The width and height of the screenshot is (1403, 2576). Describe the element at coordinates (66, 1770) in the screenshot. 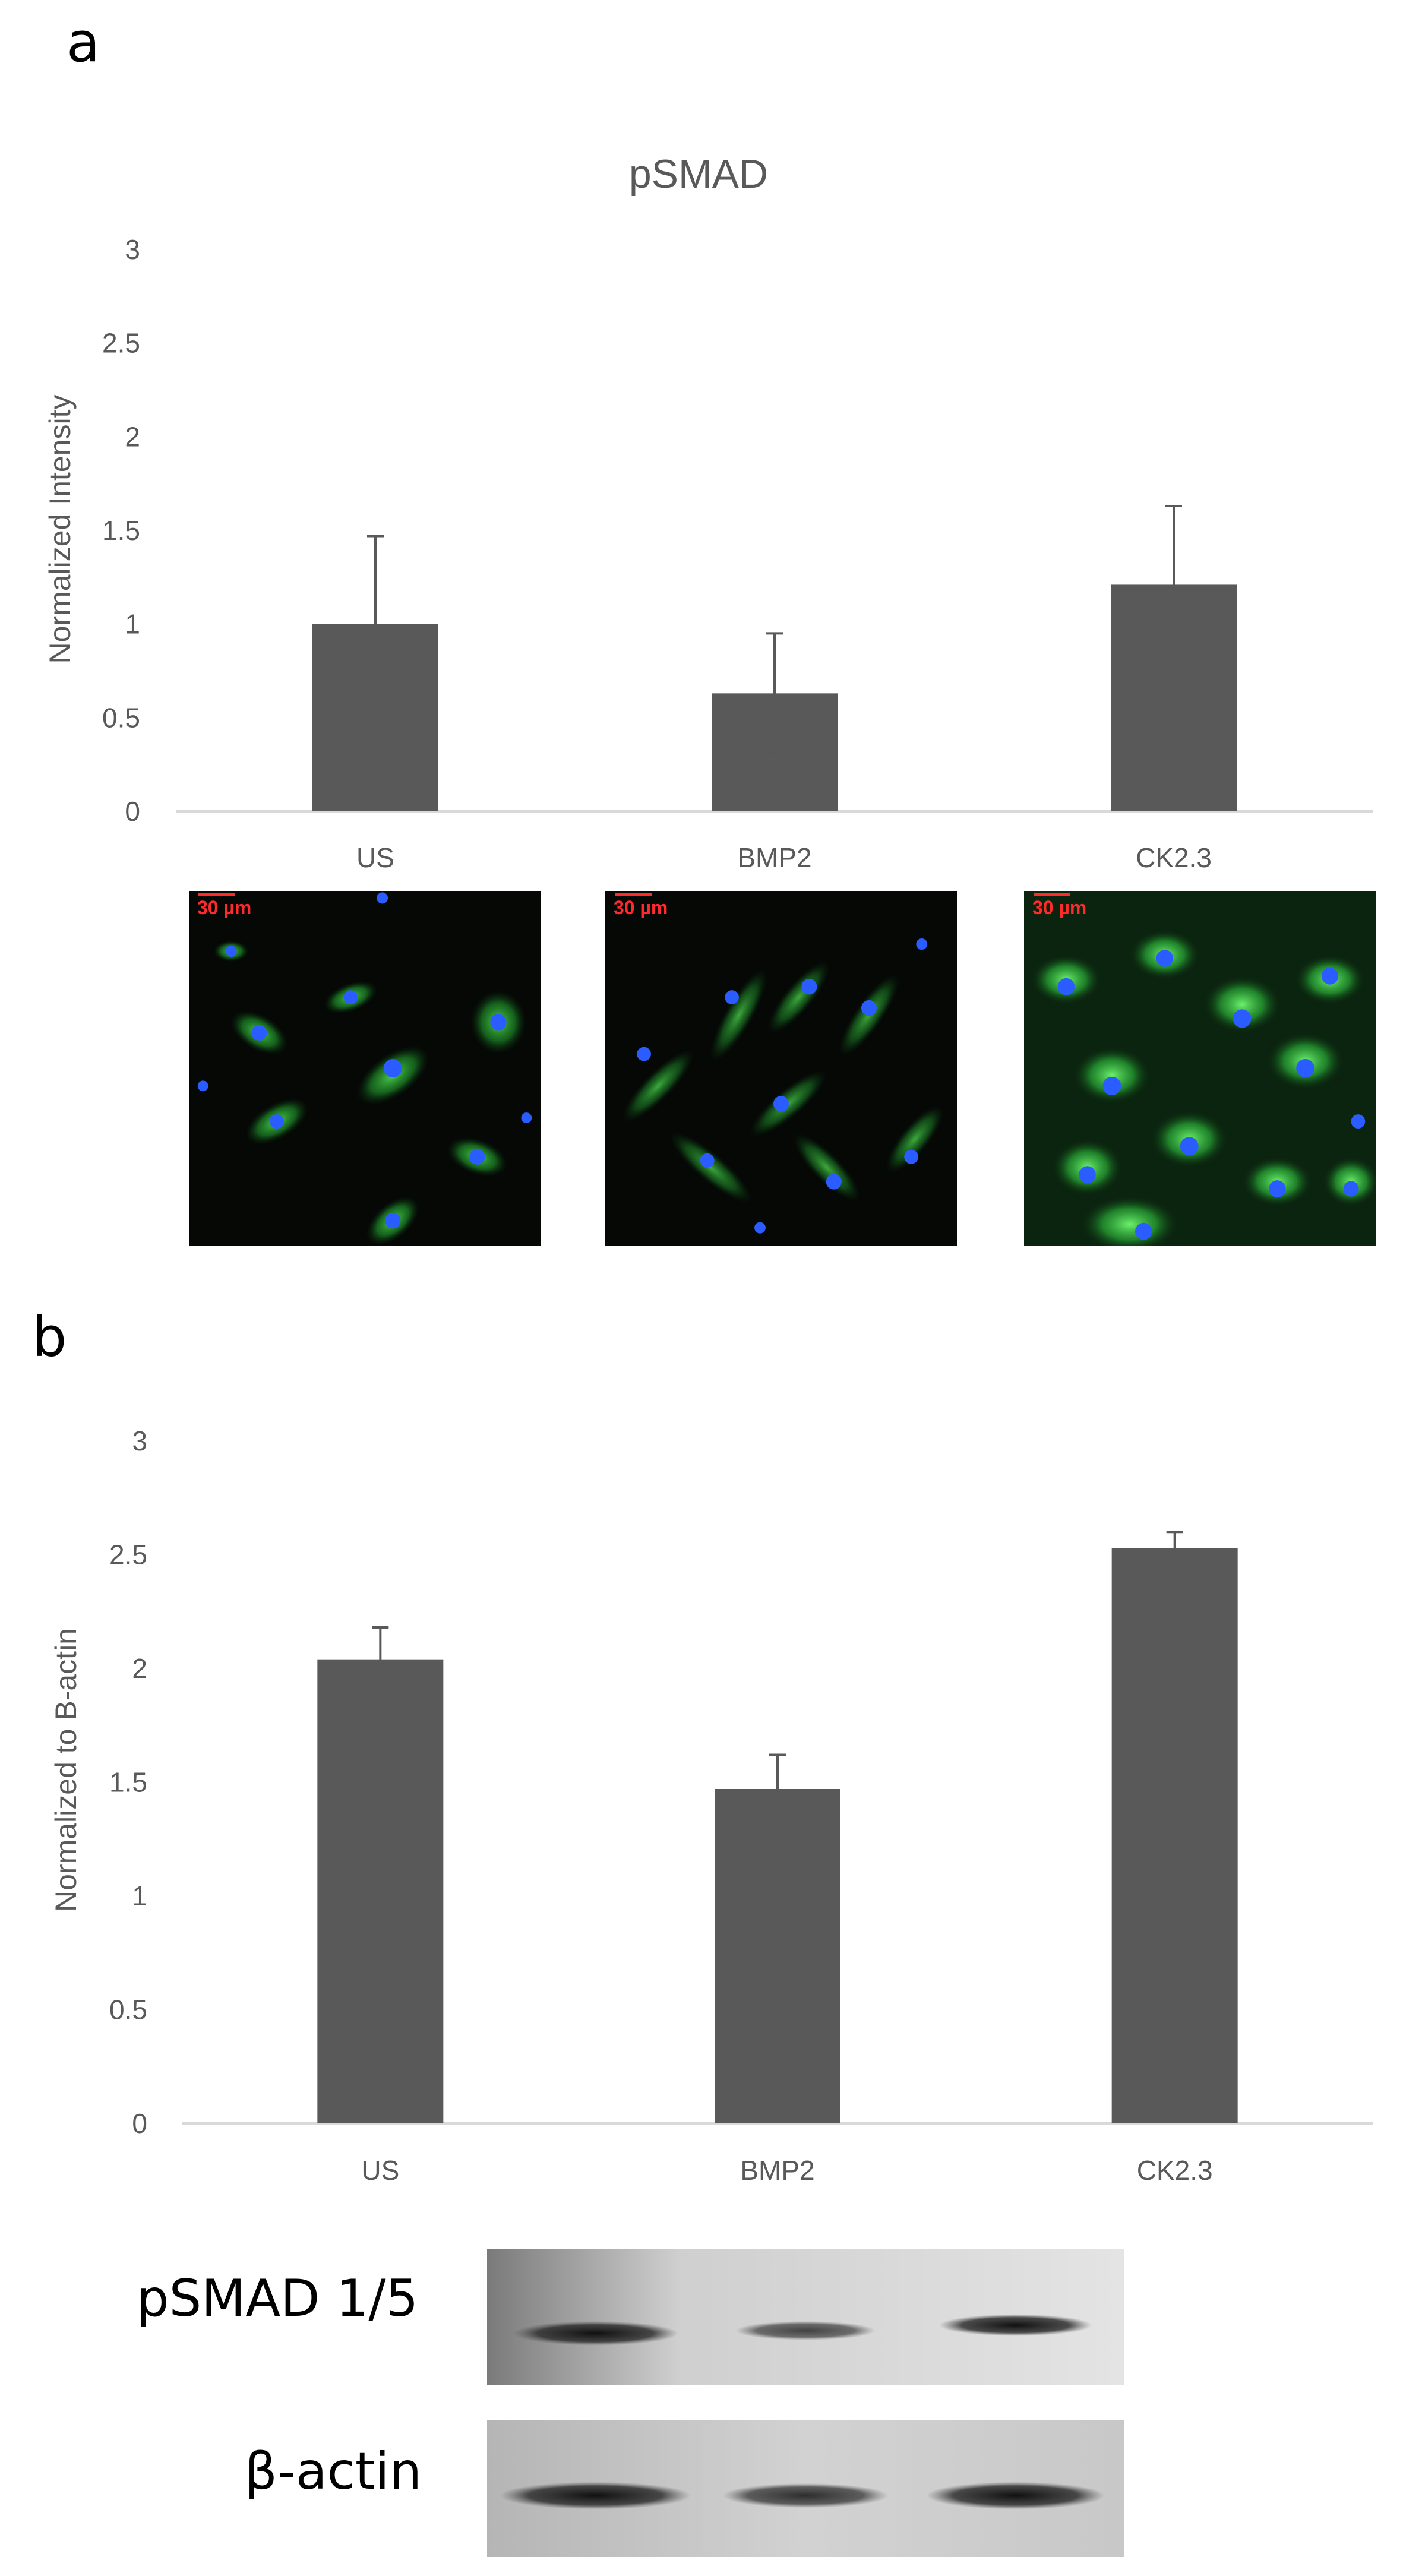

I see `chart-b-ylabel: Normalized to B-actin` at that location.